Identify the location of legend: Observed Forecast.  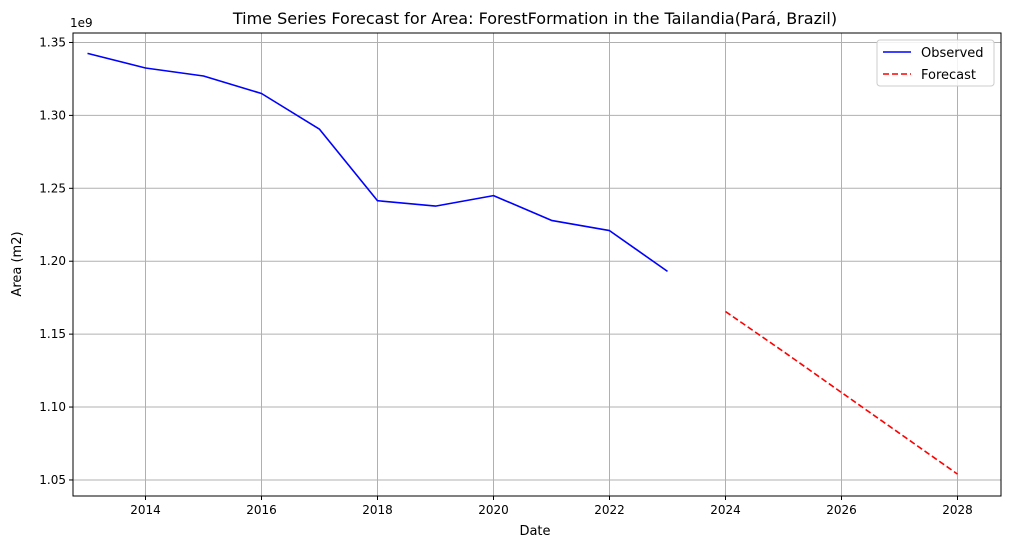
(935, 63).